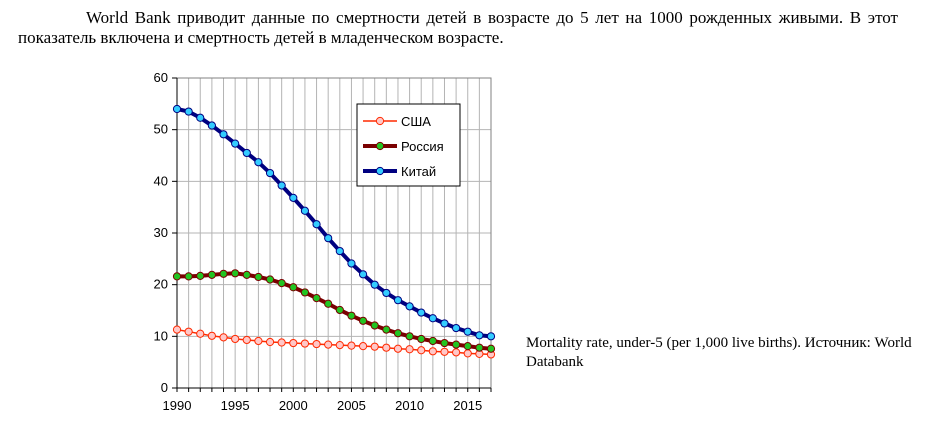 Image resolution: width=929 pixels, height=426 pixels. What do you see at coordinates (293, 405) in the screenshot?
I see `x-tick-label: 2000` at bounding box center [293, 405].